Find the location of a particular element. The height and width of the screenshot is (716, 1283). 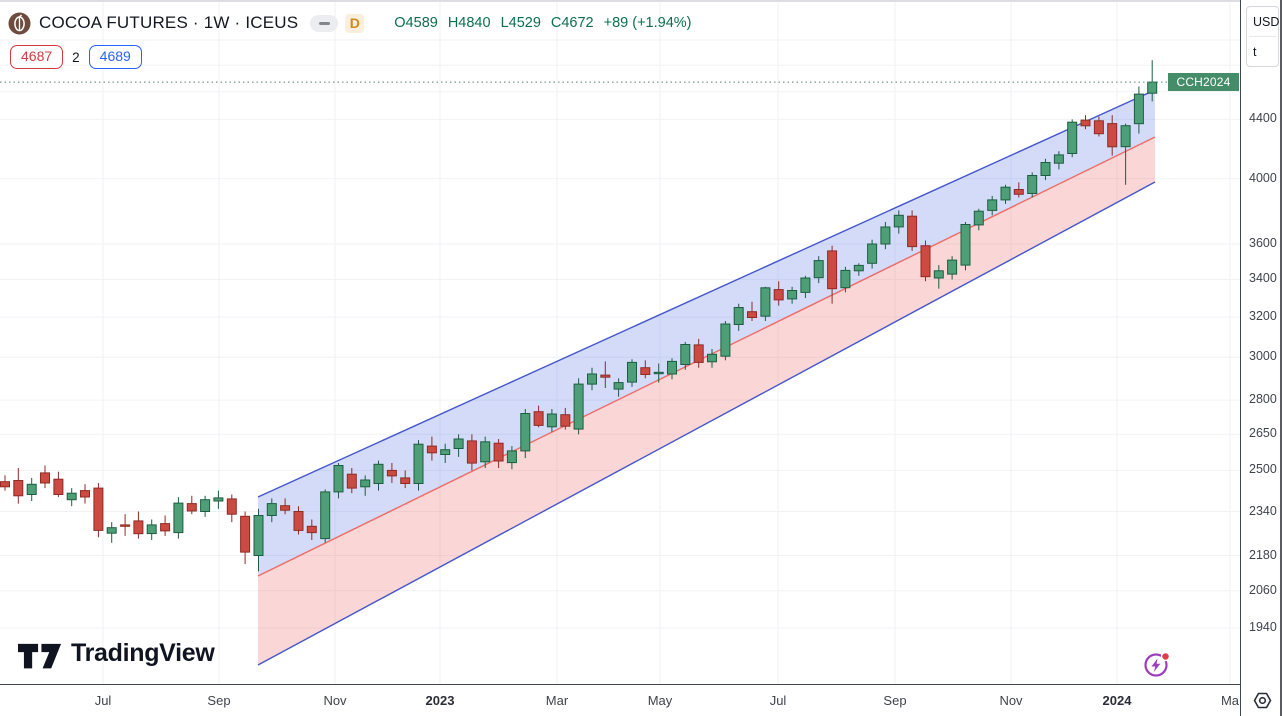

symbol-title: COCOA FUTURES · 1W · ICEUS is located at coordinates (169, 22).